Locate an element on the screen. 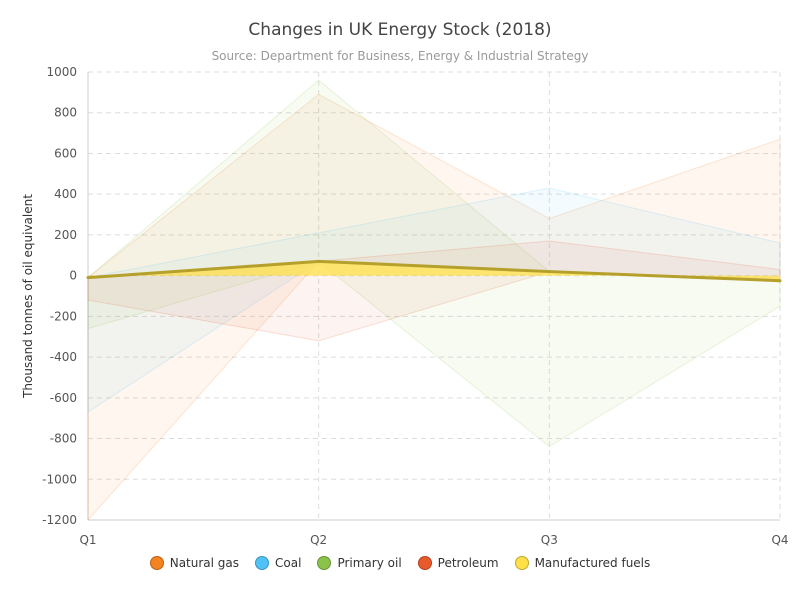 This screenshot has height=600, width=800. legend-item-petroleum: Petroleum is located at coordinates (458, 563).